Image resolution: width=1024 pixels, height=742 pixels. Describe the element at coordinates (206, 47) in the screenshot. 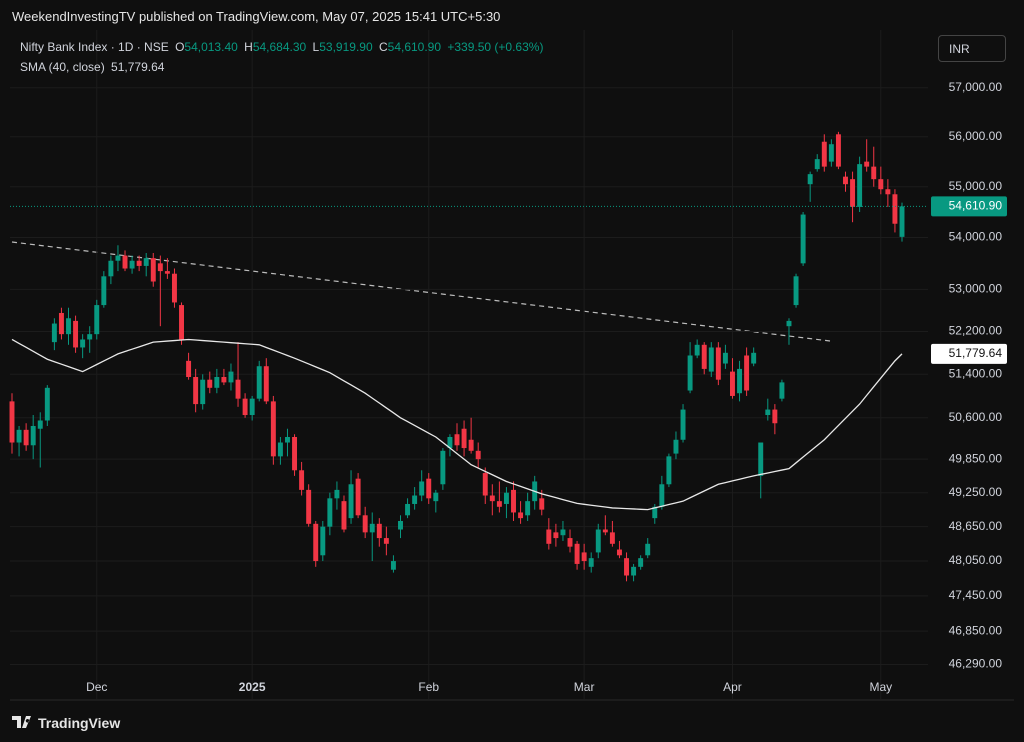

I see `ohlc-o: O54,013.40` at that location.